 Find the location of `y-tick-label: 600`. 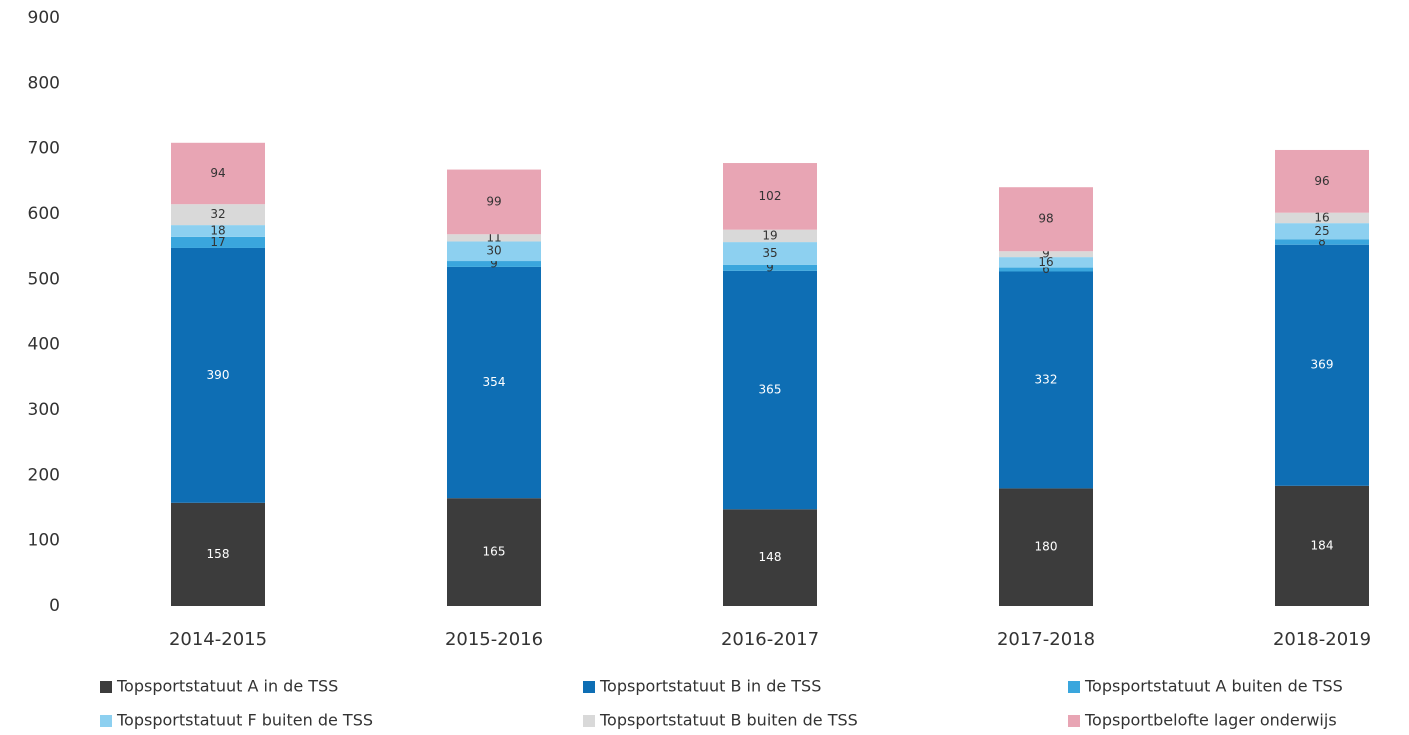

y-tick-label: 600 is located at coordinates (44, 214).